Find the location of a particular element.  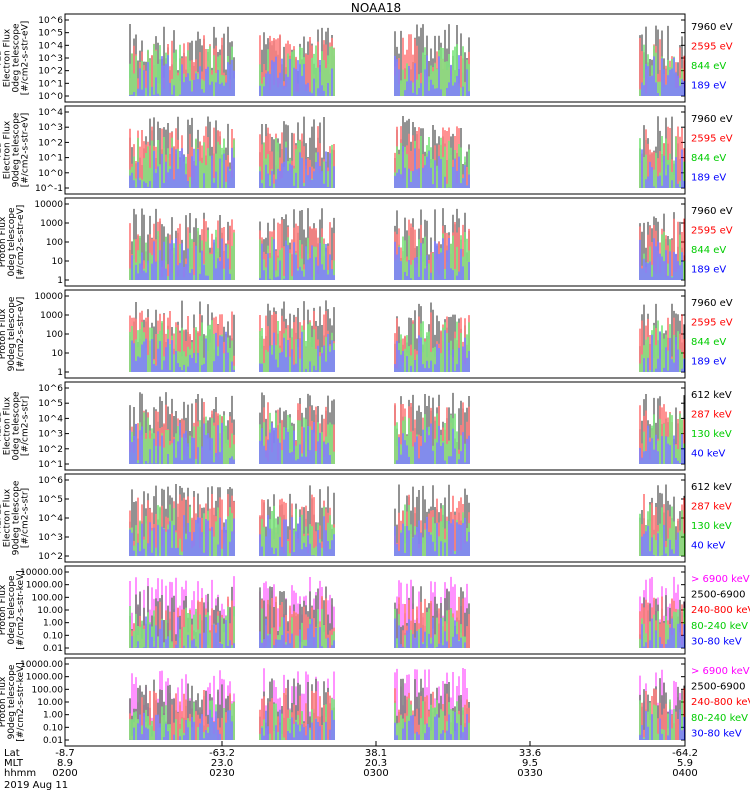

y-tick-label: 1.00 is located at coordinates (53, 624).